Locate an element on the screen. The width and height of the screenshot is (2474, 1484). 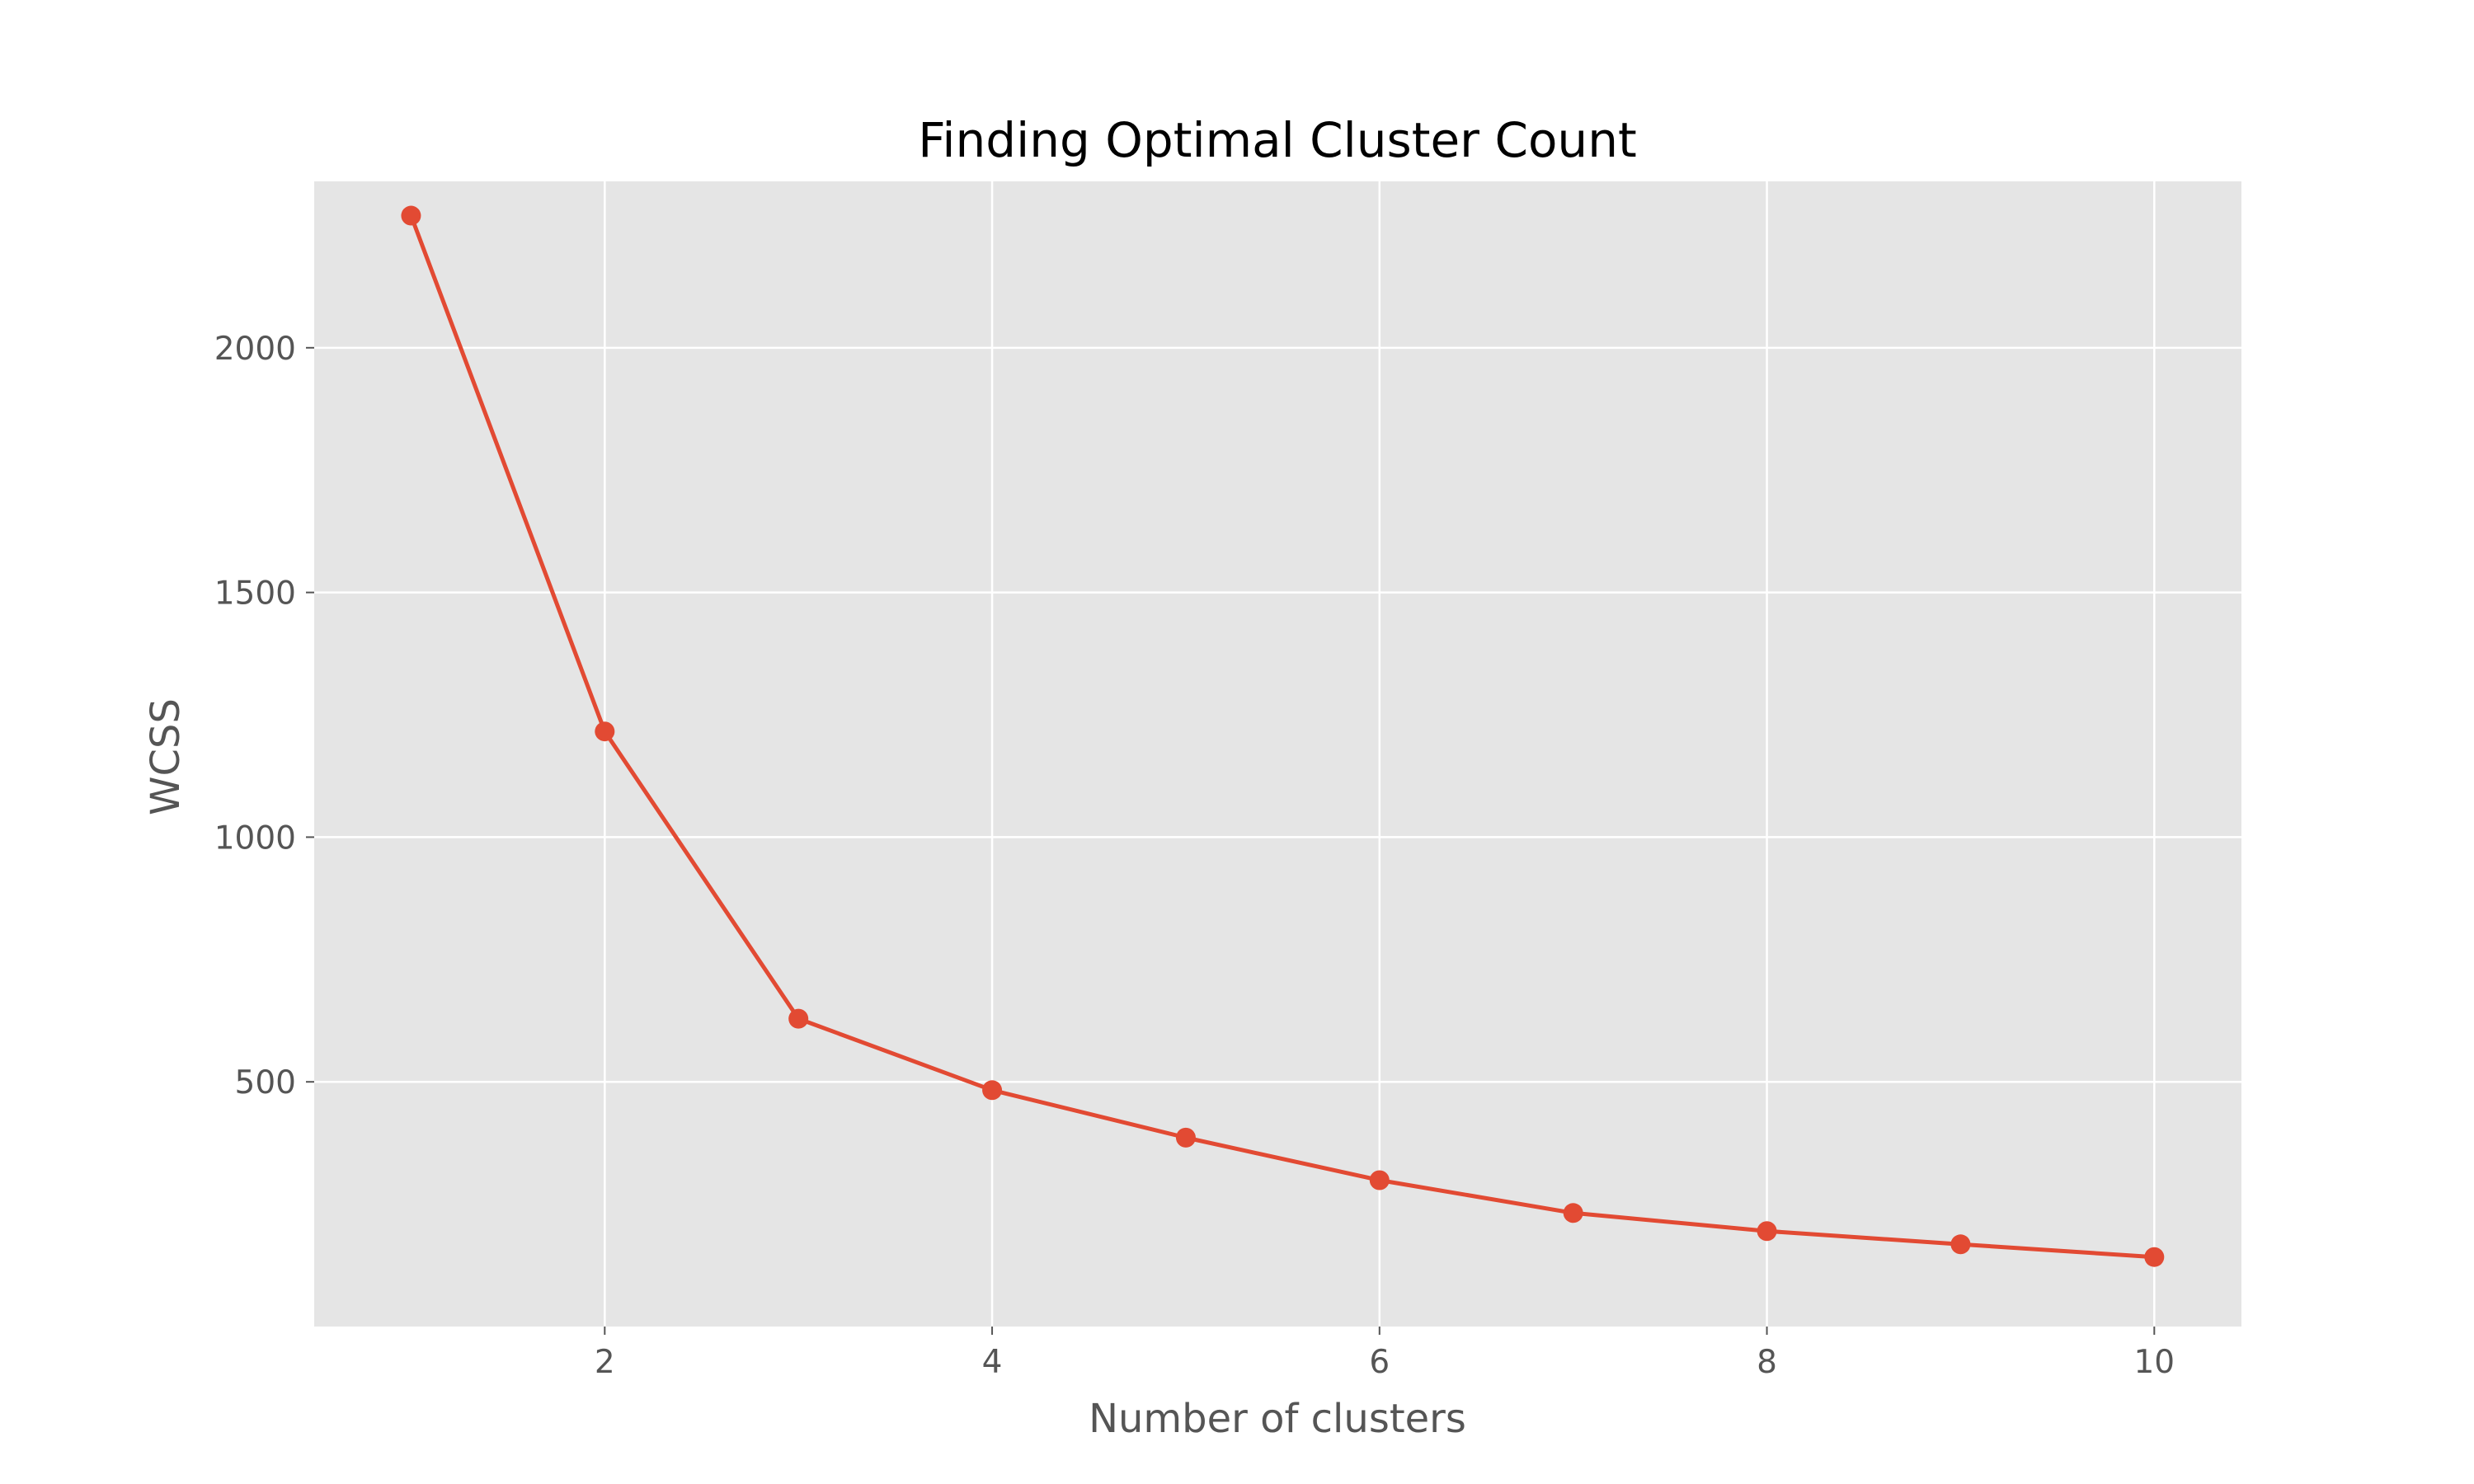
y-tick-label: 500 is located at coordinates (265, 1082).